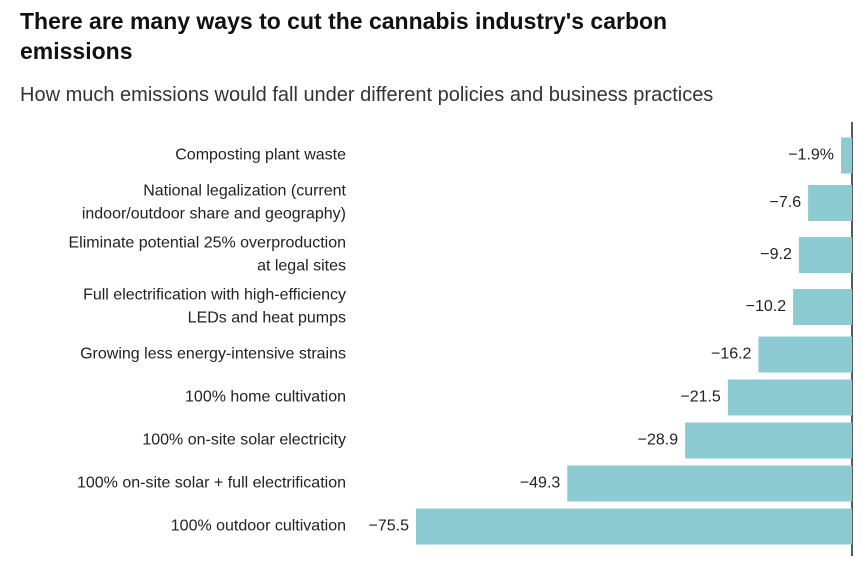 Image resolution: width=868 pixels, height=563 pixels. Describe the element at coordinates (260, 155) in the screenshot. I see `category-label: Composting plant waste` at that location.